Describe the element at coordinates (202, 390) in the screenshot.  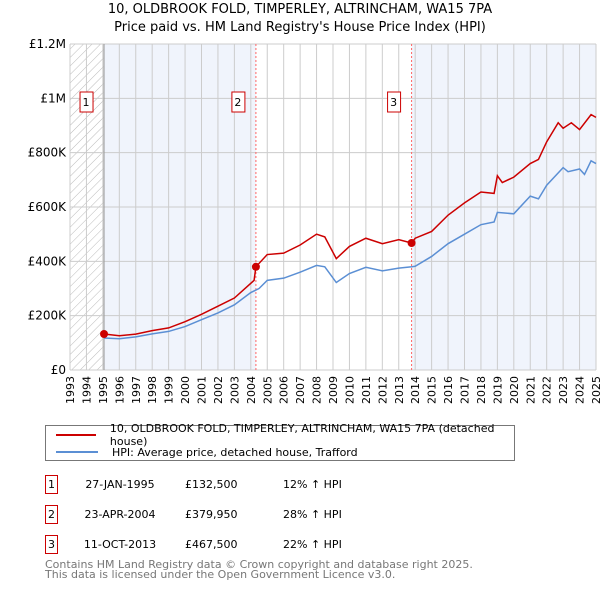
I see `x-tick-label: 2001` at that location.